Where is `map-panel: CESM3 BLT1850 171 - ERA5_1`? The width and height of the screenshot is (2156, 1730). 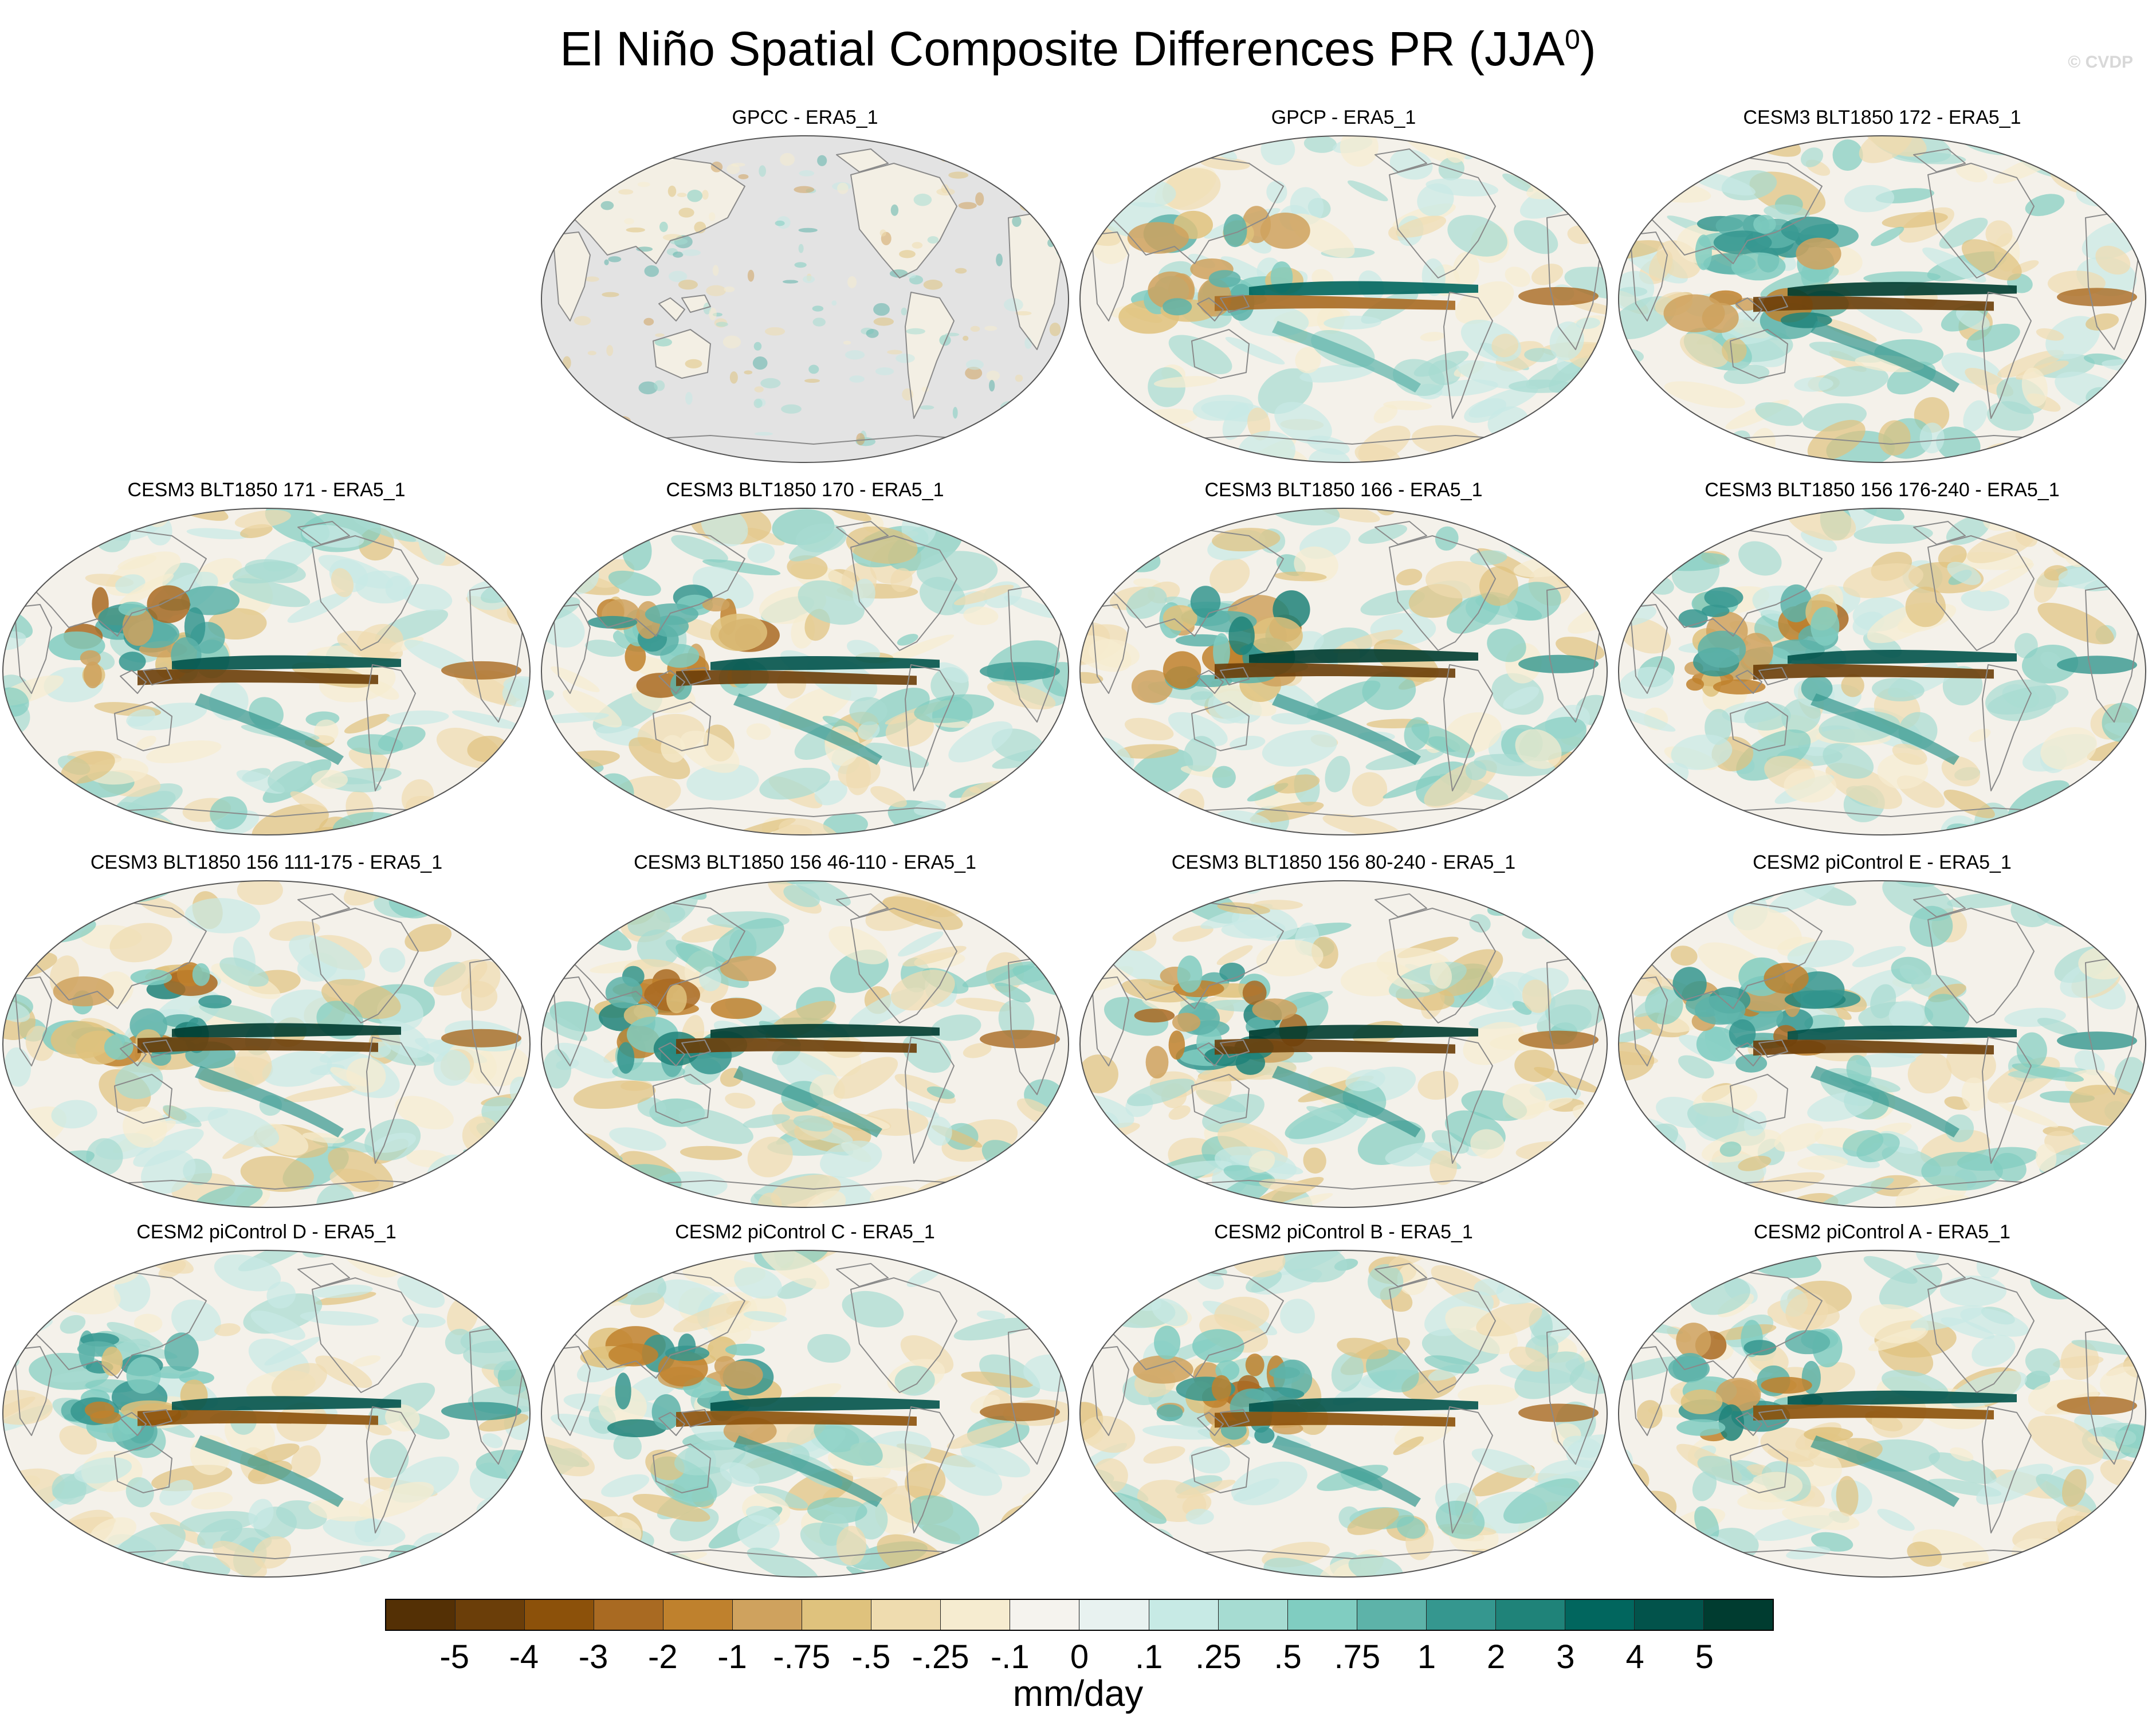
map-panel: CESM3 BLT1850 171 - ERA5_1 is located at coordinates (266, 659).